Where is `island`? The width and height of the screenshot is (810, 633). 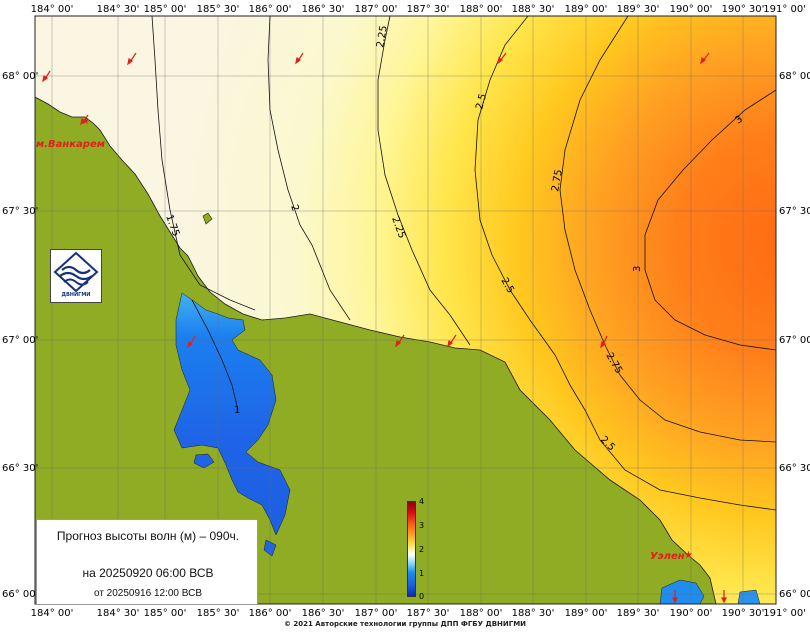 island is located at coordinates (207, 218).